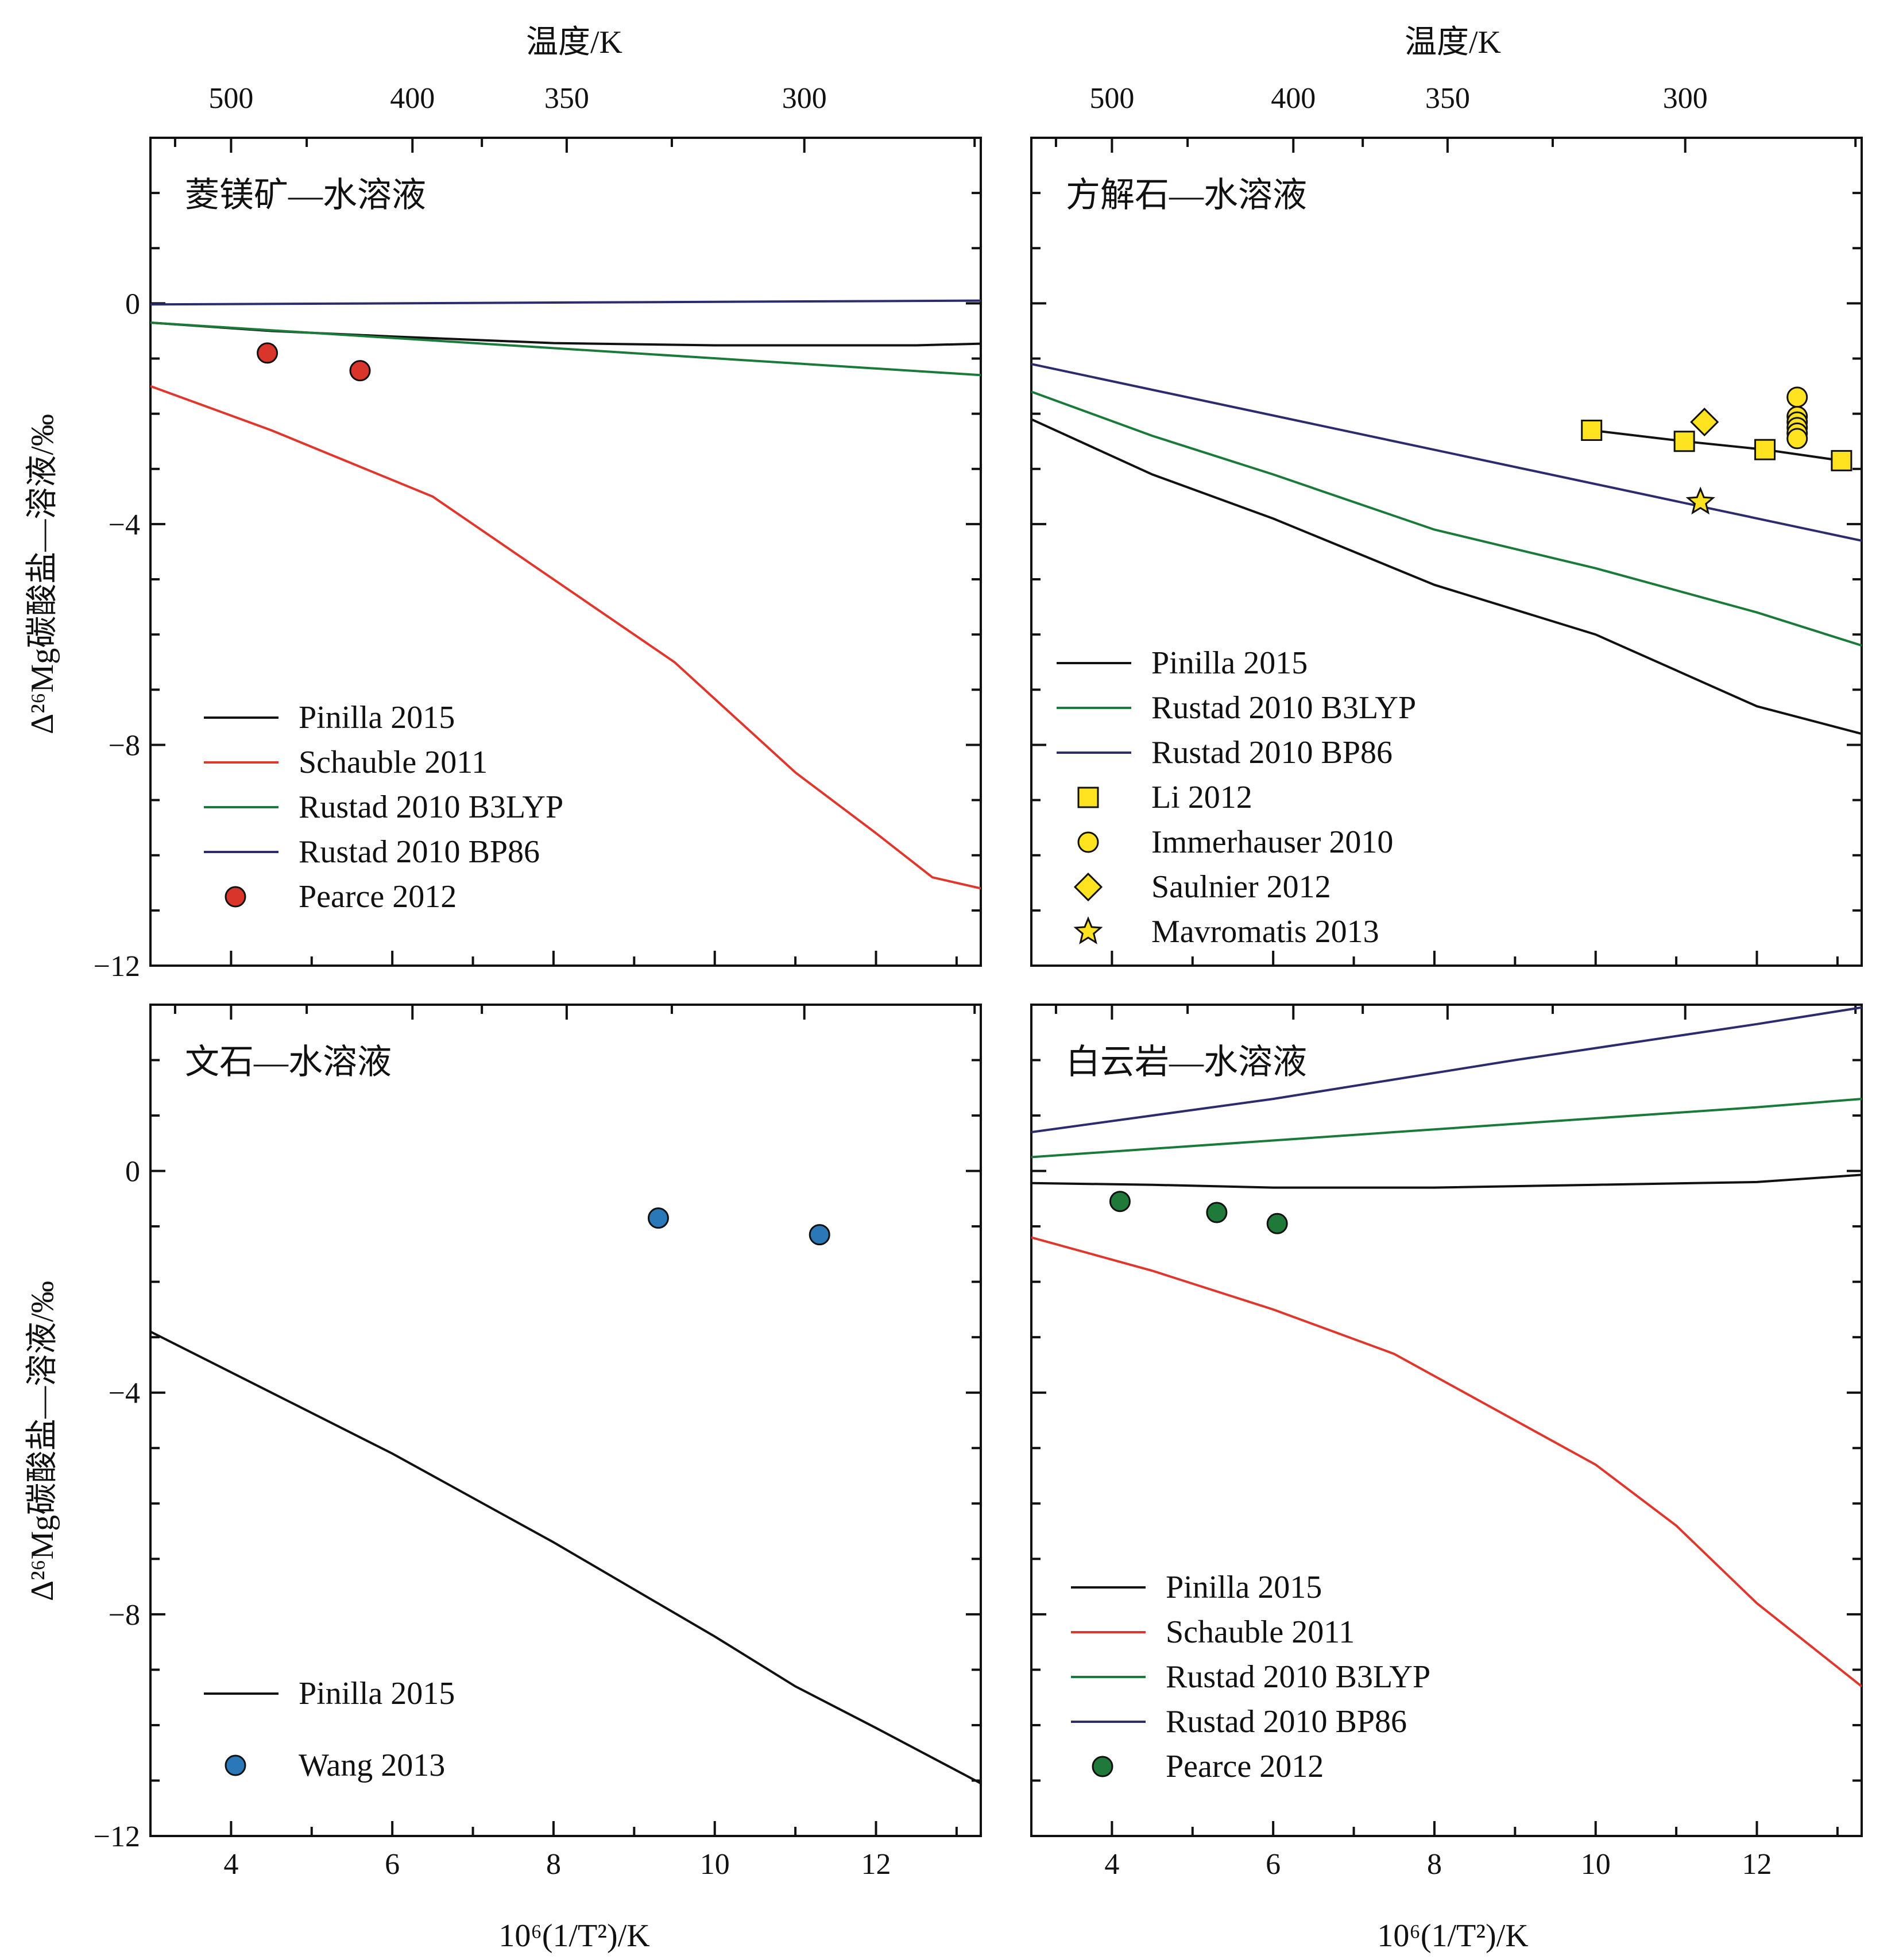  Describe the element at coordinates (43, 574) in the screenshot. I see `y-axis-title-top: Δ²⁶Mg碳酸盐—溶液/‰` at that location.